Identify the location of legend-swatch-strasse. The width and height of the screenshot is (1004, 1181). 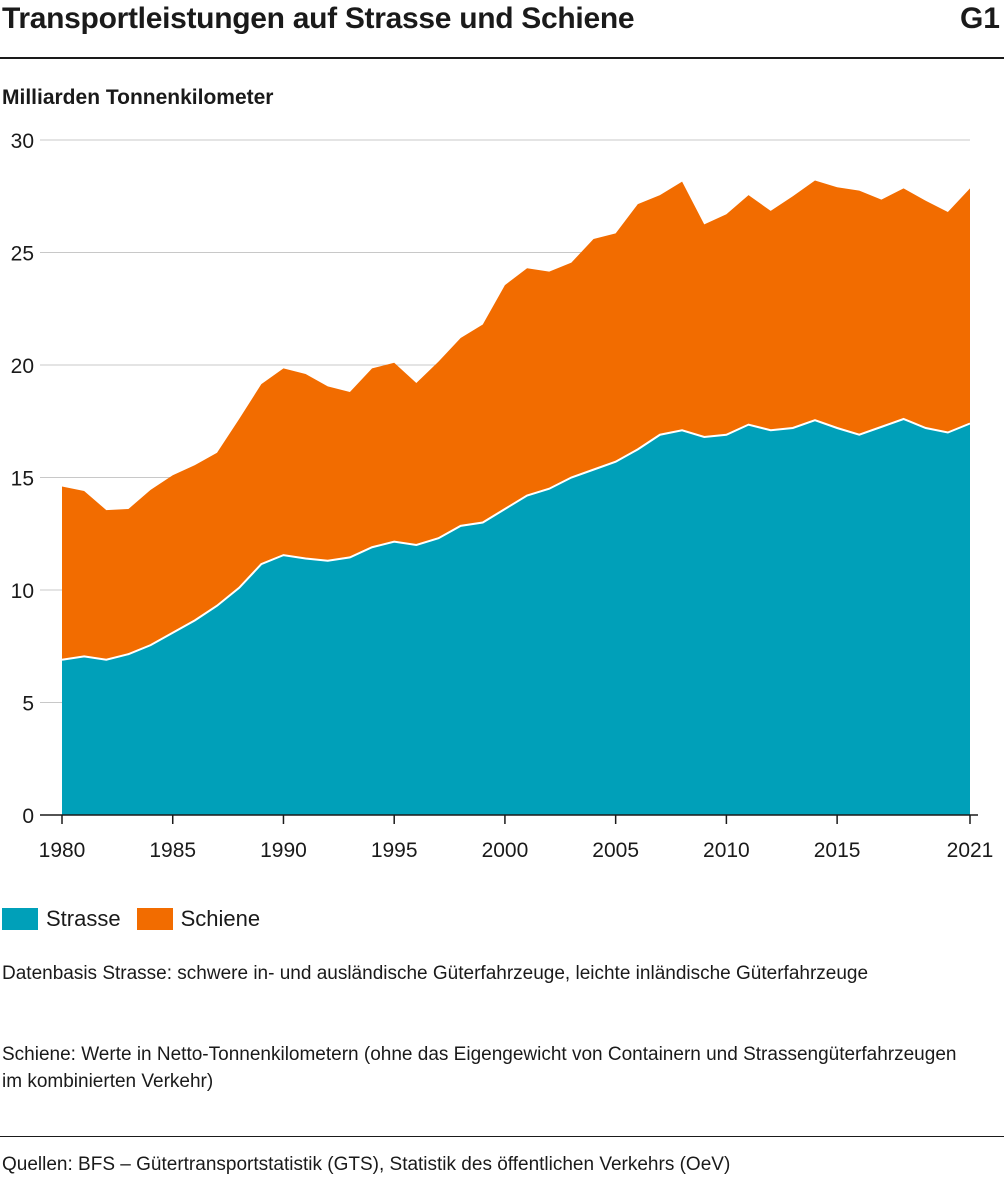
(20, 919).